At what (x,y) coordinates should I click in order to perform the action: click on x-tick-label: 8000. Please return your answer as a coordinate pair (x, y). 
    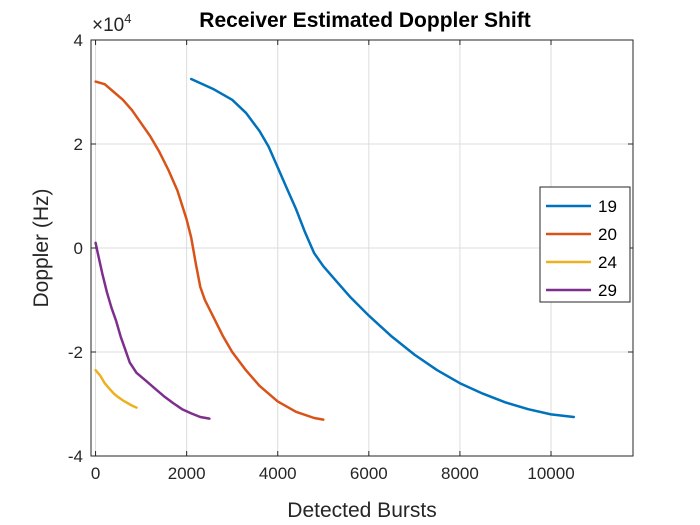
    Looking at the image, I should click on (460, 473).